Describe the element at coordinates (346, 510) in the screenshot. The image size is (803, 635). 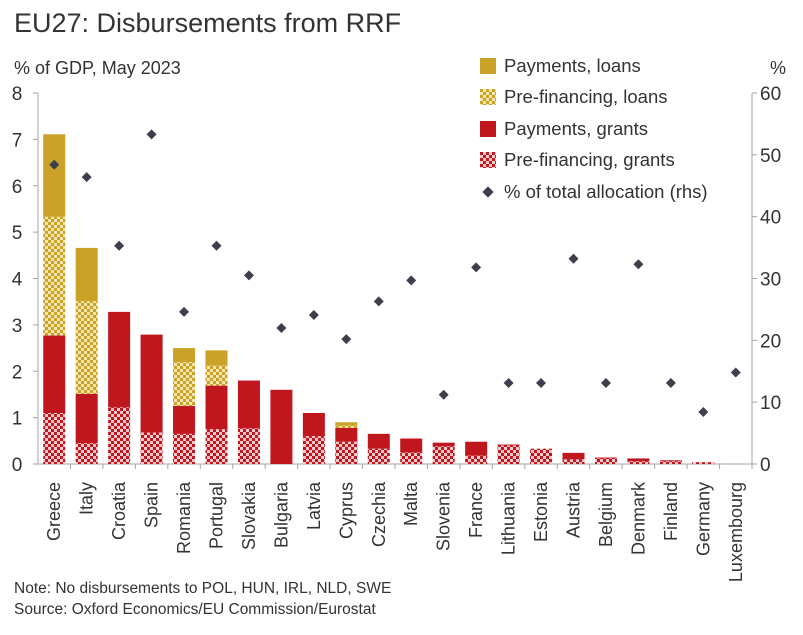
I see `x-tick-label: Cyprus` at that location.